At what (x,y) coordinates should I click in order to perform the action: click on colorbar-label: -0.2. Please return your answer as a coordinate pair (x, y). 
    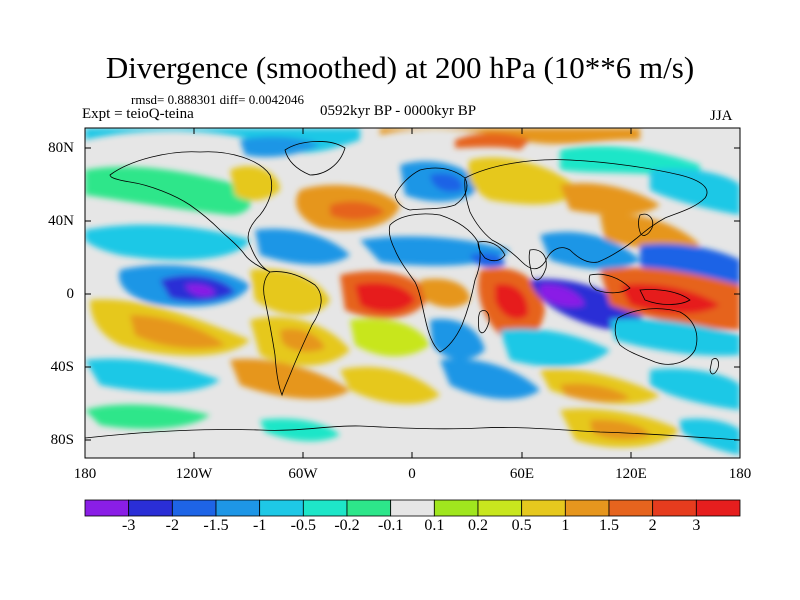
    Looking at the image, I should click on (347, 525).